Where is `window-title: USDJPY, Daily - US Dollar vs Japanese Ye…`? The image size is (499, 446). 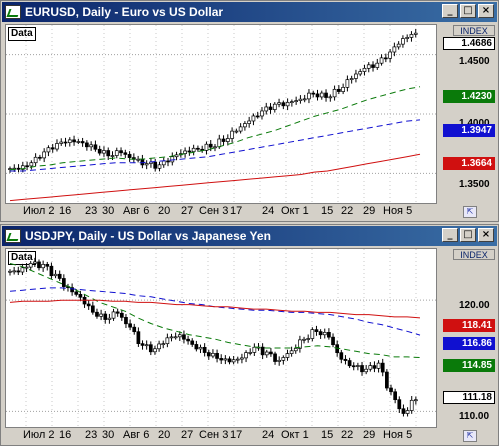 window-title: USDJPY, Daily - US Dollar vs Japanese Ye… is located at coordinates (148, 236).